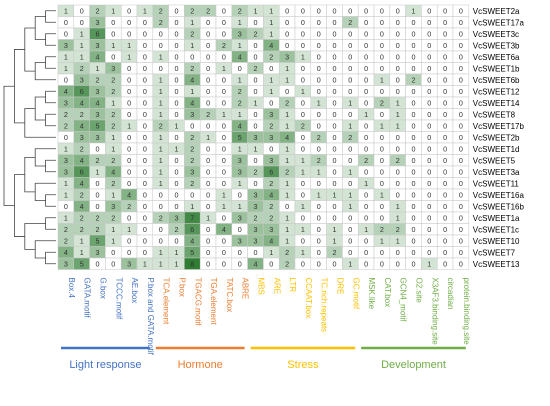 The image size is (550, 406). I want to click on column-label: protein.binding.site, so click(466, 312).